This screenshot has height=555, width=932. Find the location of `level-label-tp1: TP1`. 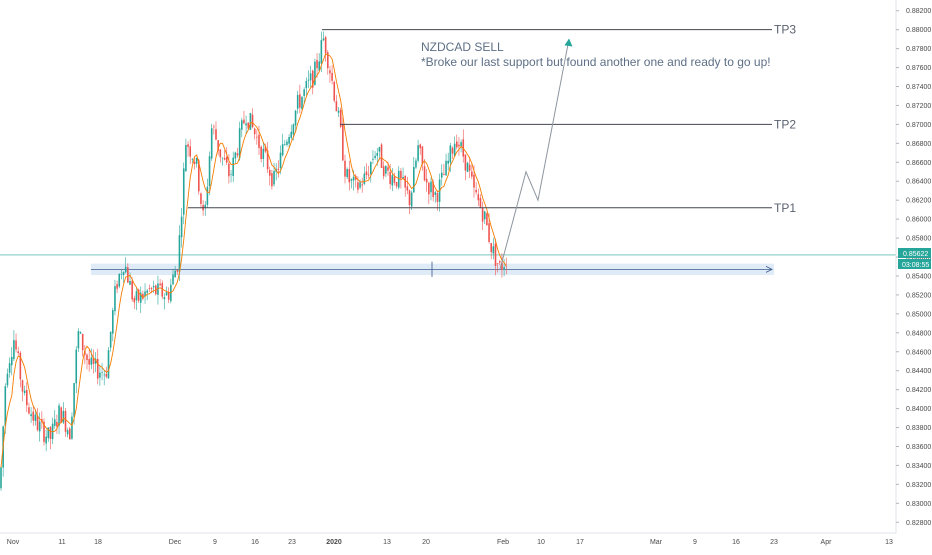

level-label-tp1: TP1 is located at coordinates (785, 208).